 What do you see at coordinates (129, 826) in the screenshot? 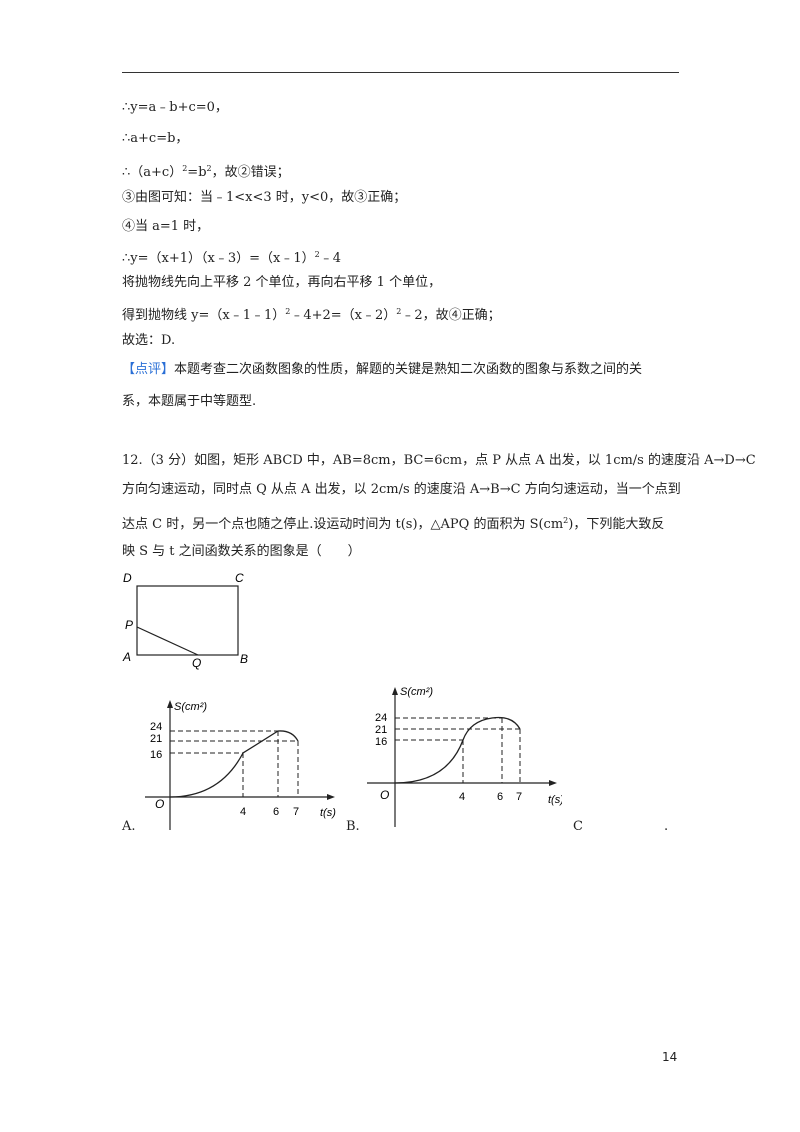
I see `option-a-label: A.` at bounding box center [129, 826].